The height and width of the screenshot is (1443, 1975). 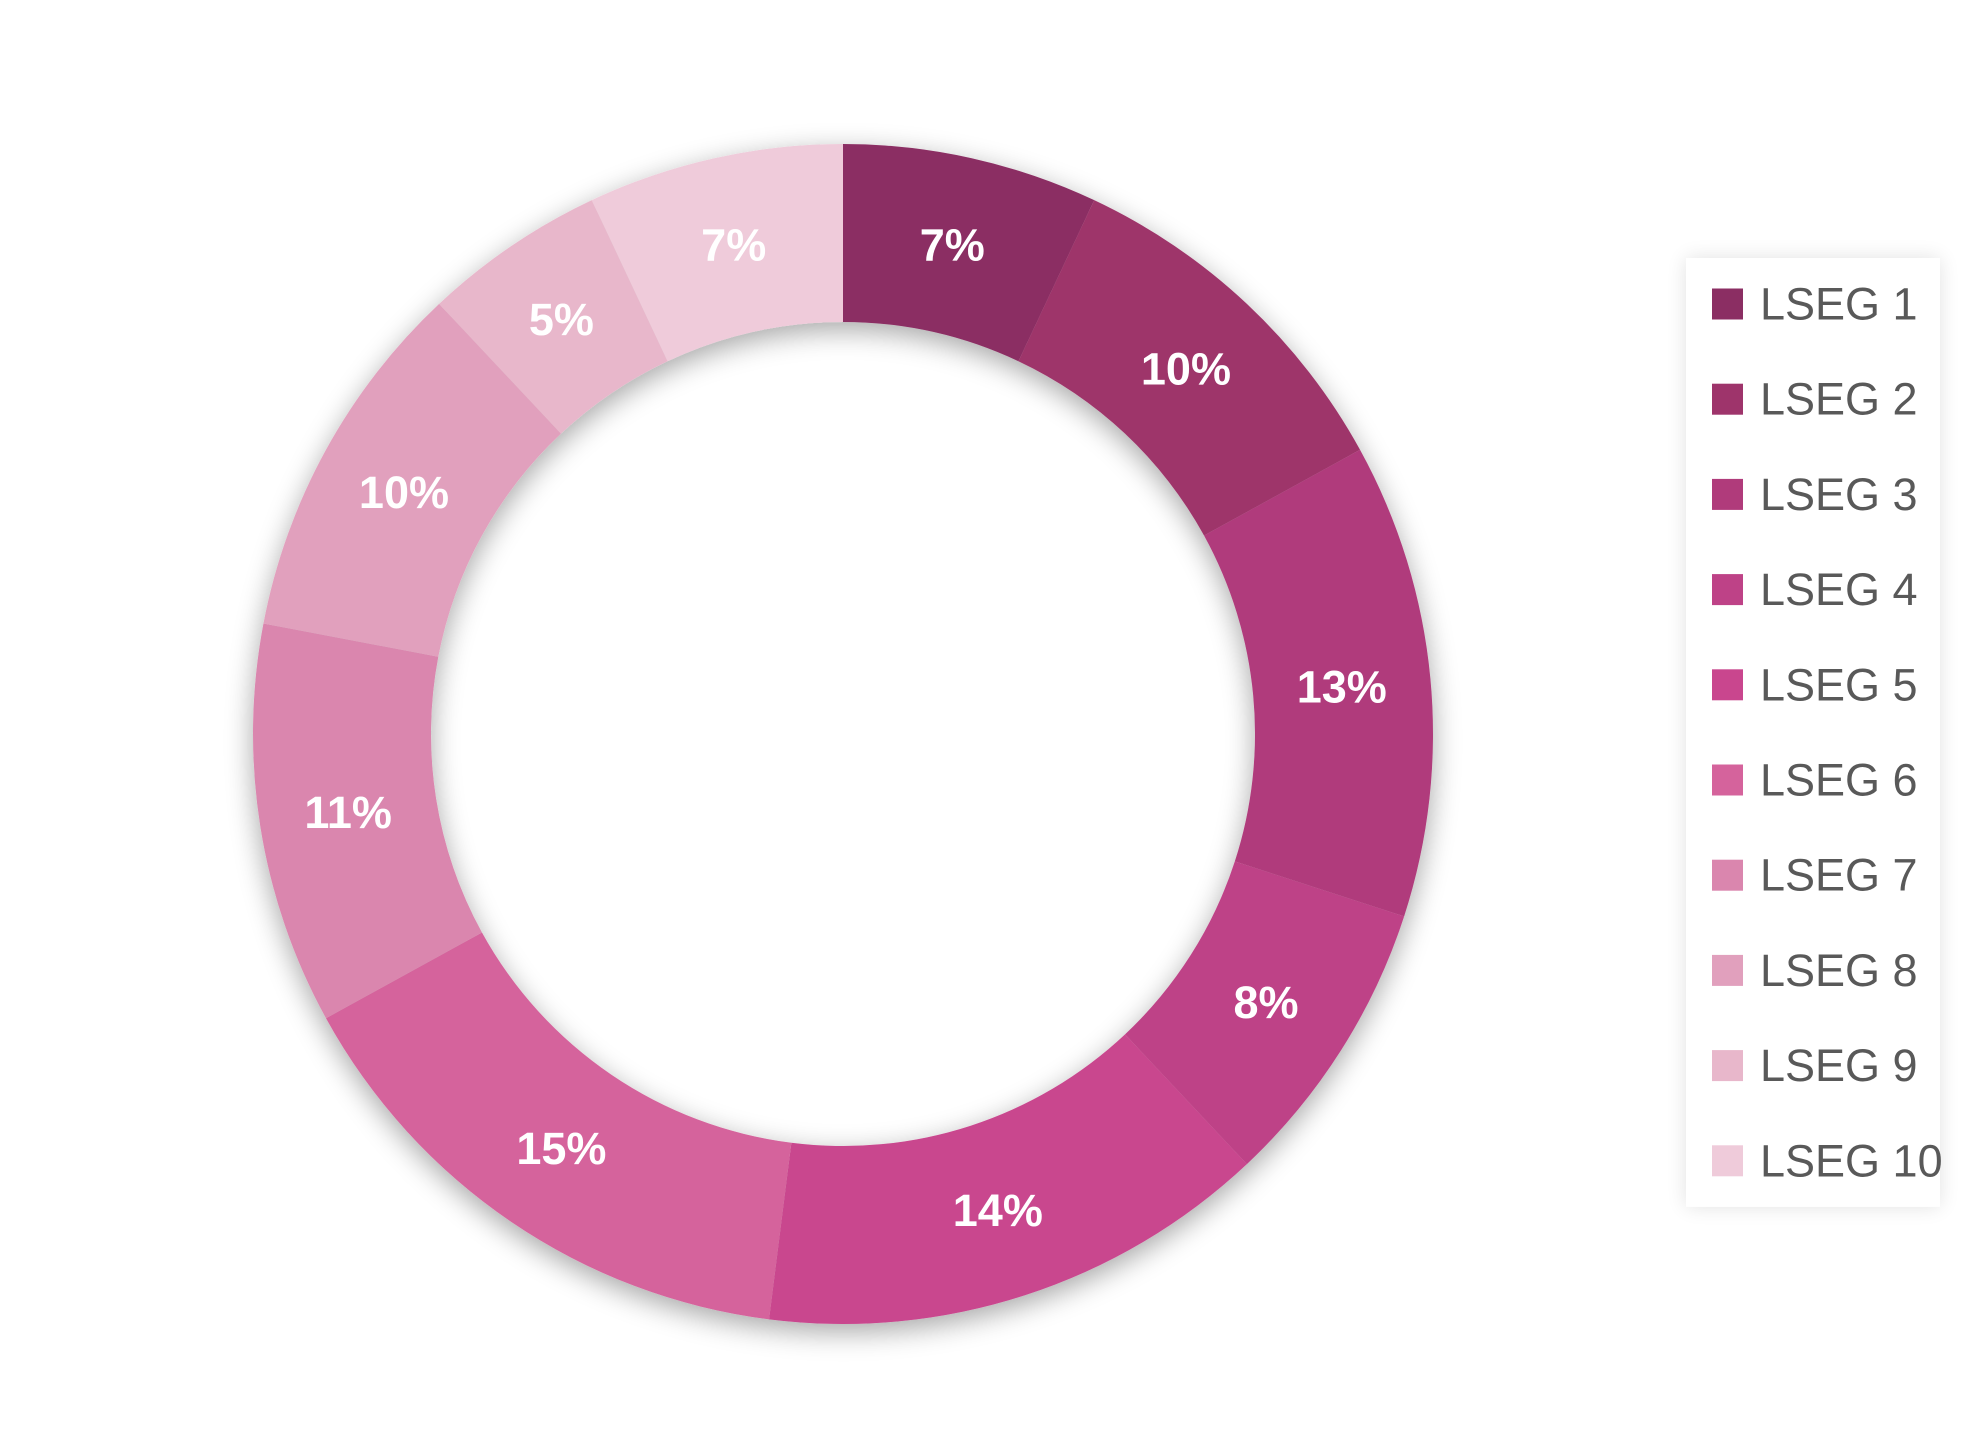 I want to click on slice-label-7: 11%, so click(x=348, y=812).